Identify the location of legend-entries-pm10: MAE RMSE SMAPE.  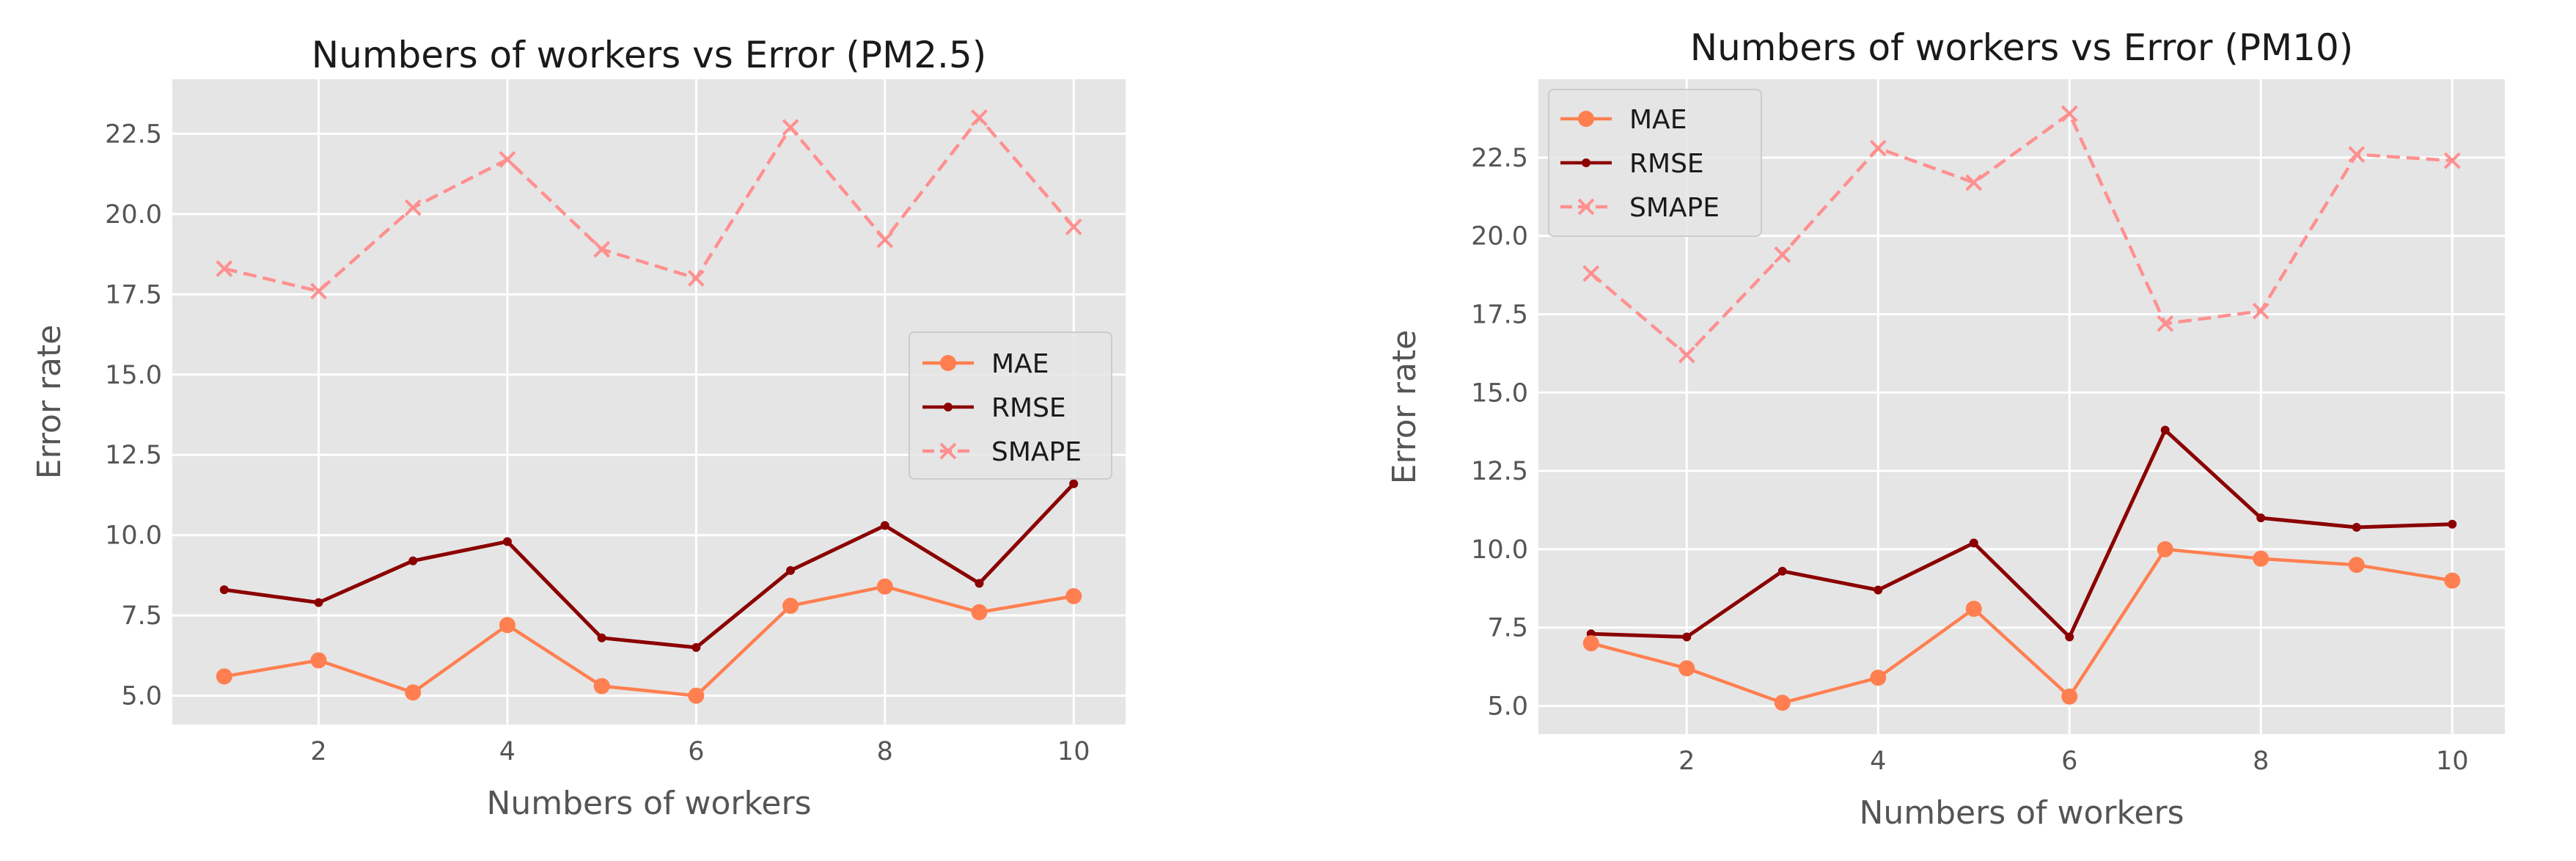
(1640, 164).